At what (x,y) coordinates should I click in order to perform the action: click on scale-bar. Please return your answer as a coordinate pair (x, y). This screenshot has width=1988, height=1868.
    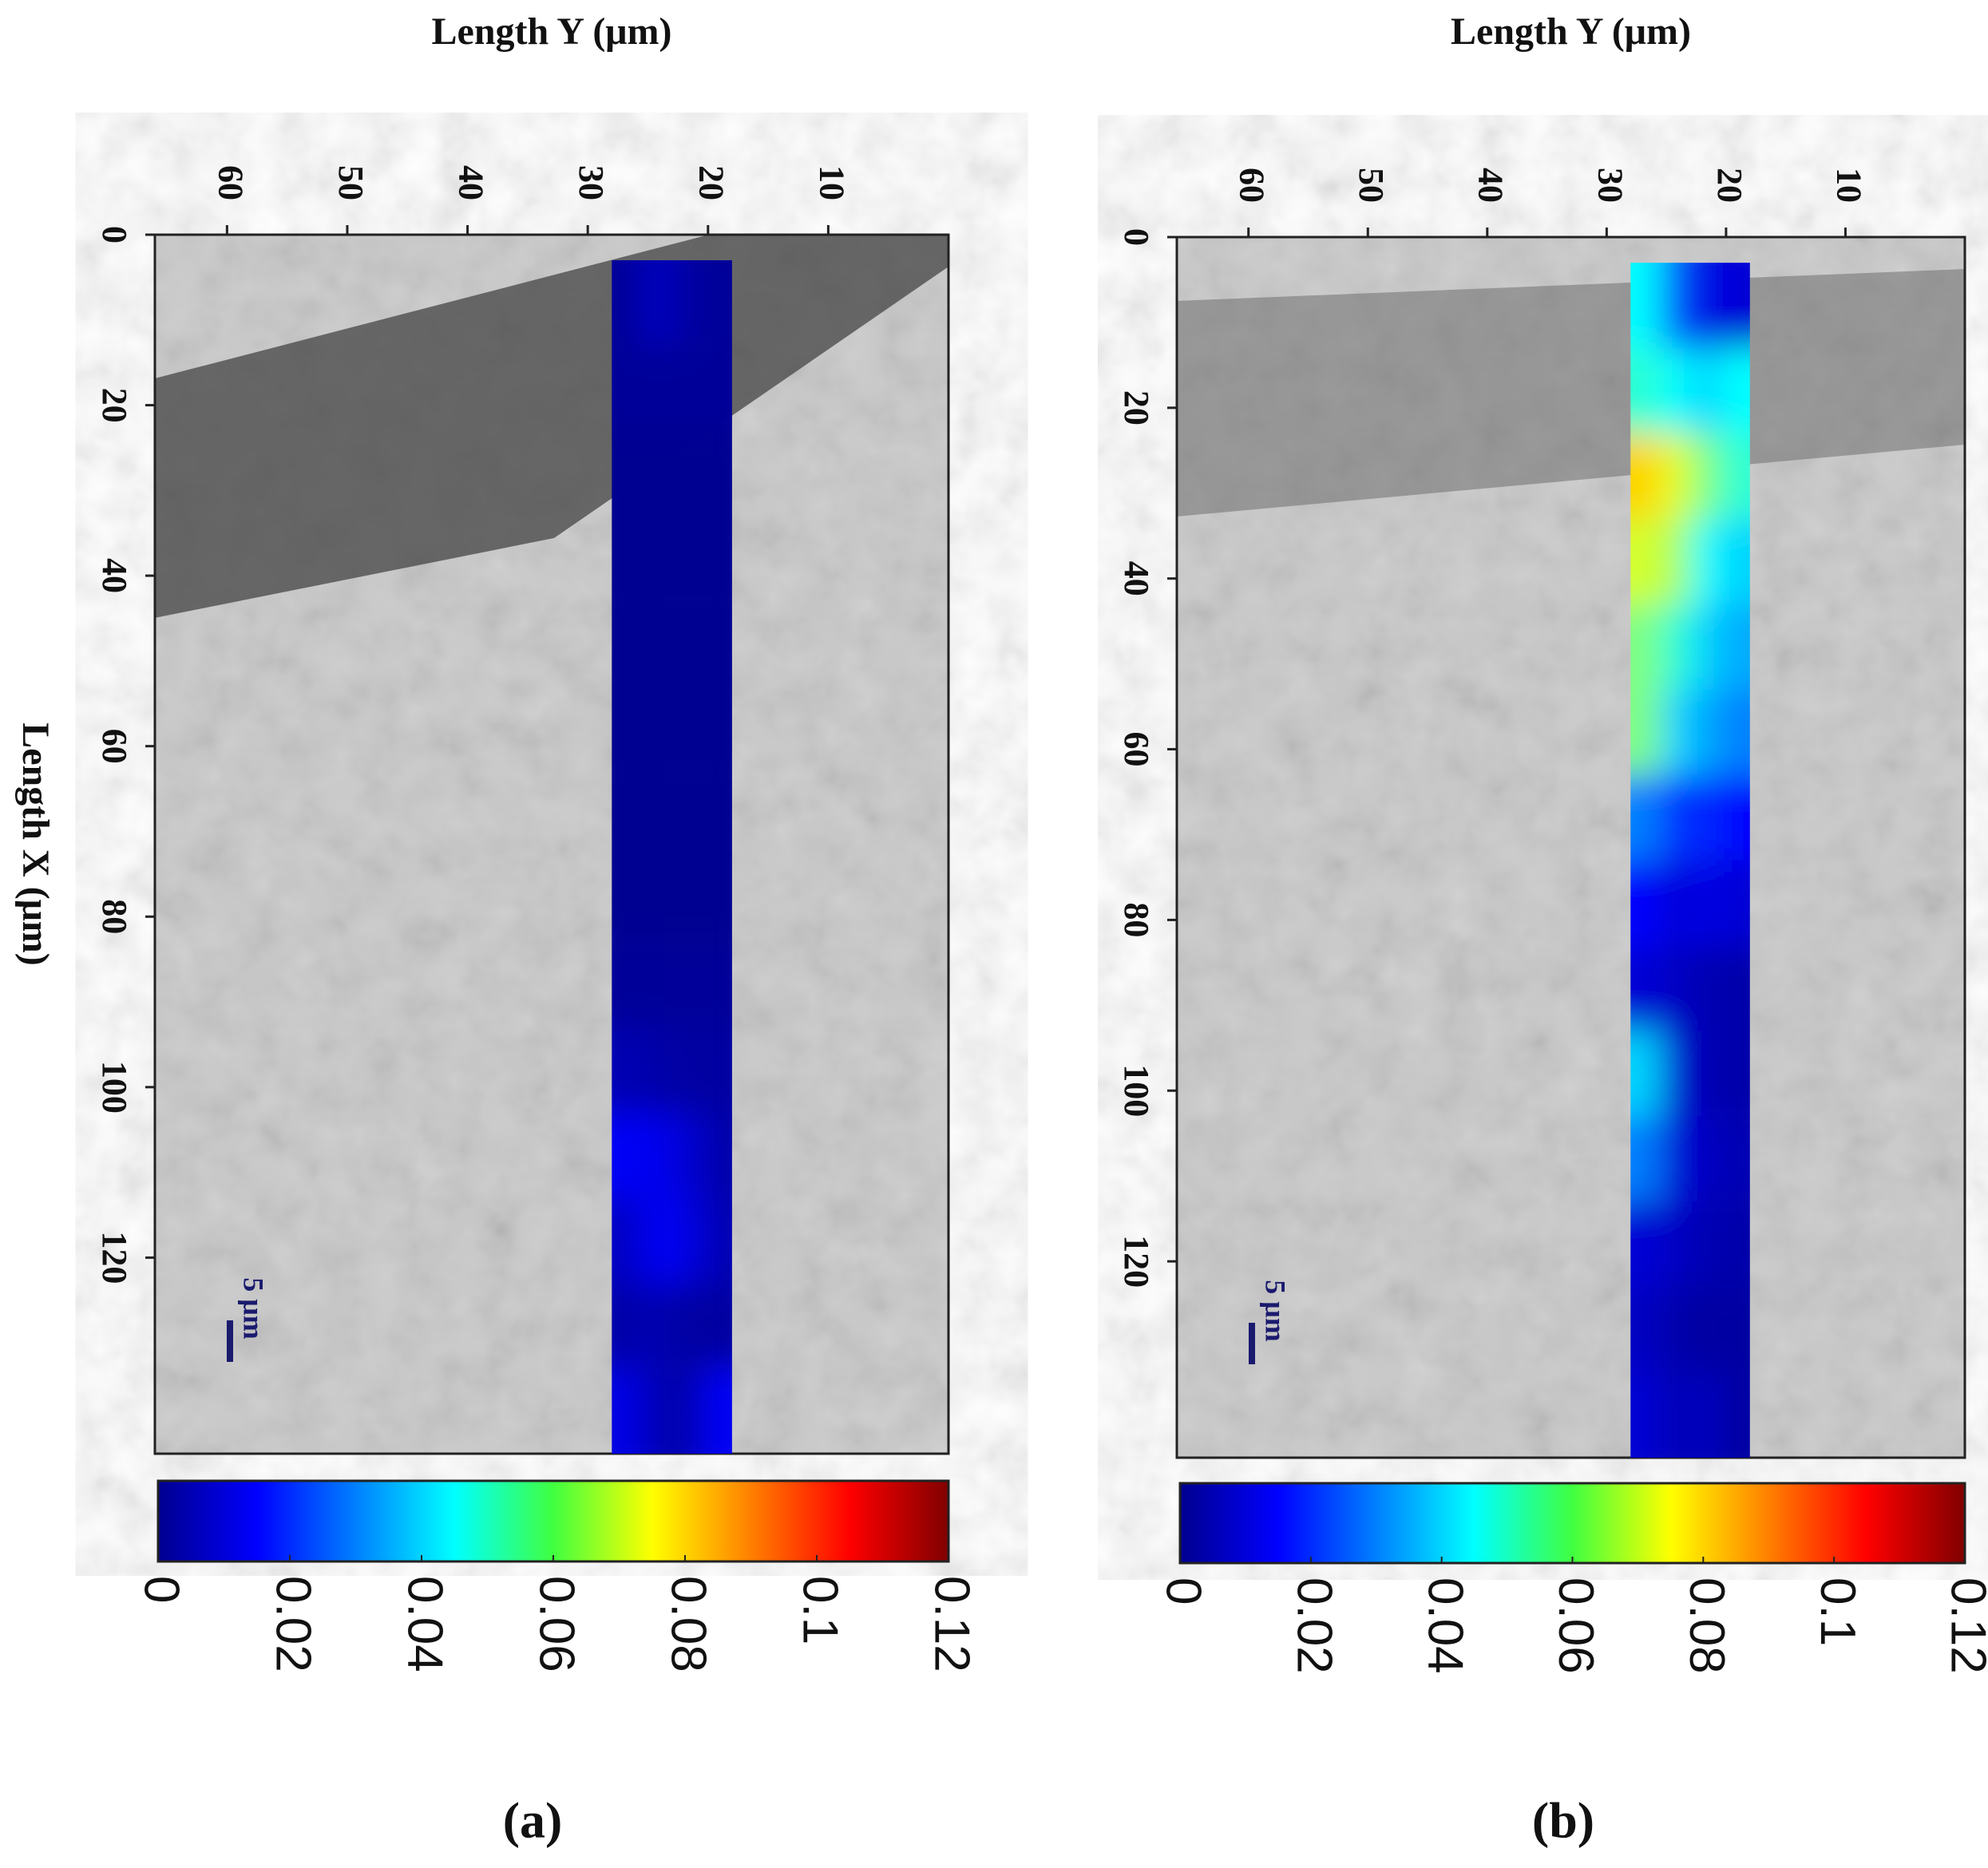
    Looking at the image, I should click on (230, 1341).